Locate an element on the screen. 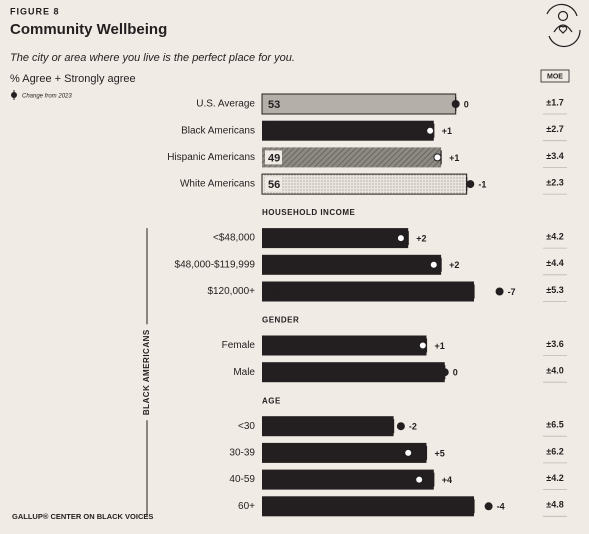 The height and width of the screenshot is (534, 589). change-label: -1 is located at coordinates (482, 184).